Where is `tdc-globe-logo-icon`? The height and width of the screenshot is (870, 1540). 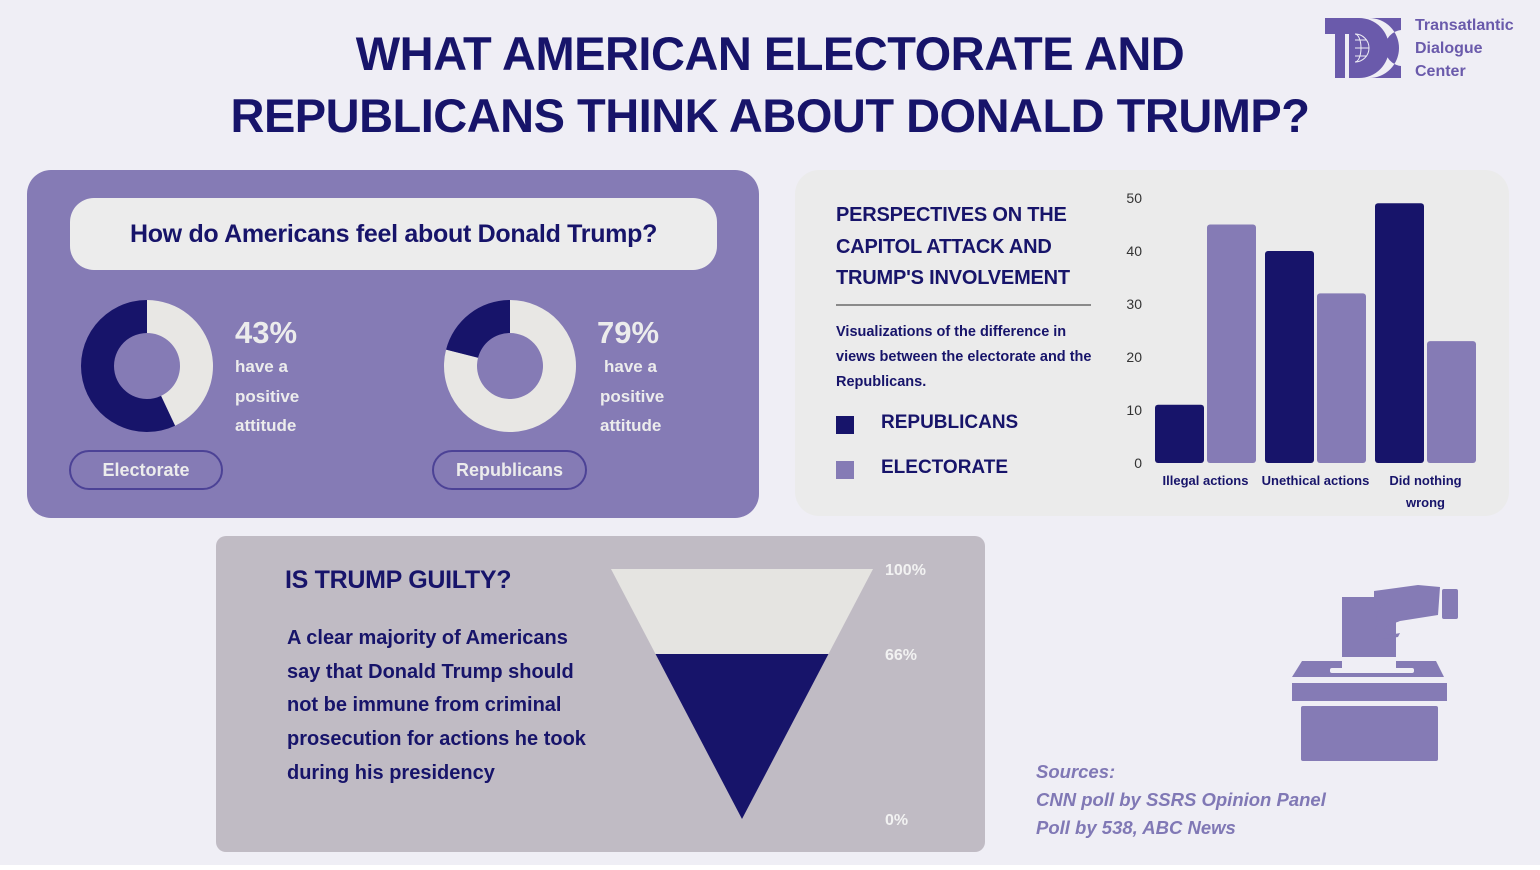 tdc-globe-logo-icon is located at coordinates (1363, 48).